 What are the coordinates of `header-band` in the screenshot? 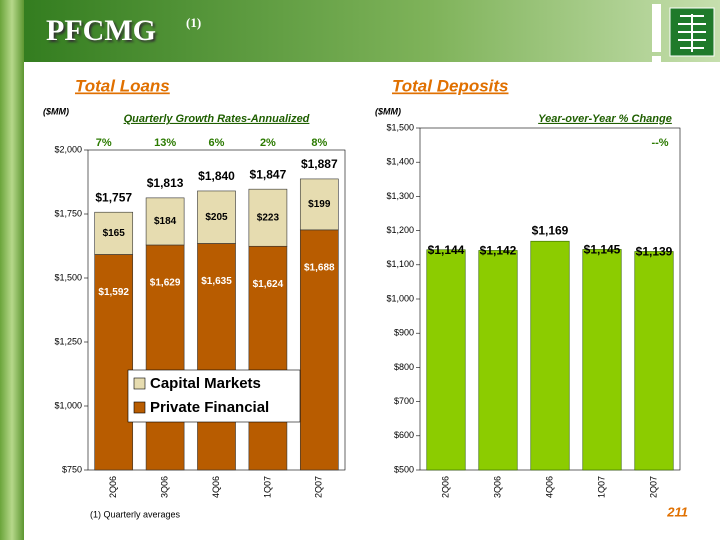 It's located at (360, 31).